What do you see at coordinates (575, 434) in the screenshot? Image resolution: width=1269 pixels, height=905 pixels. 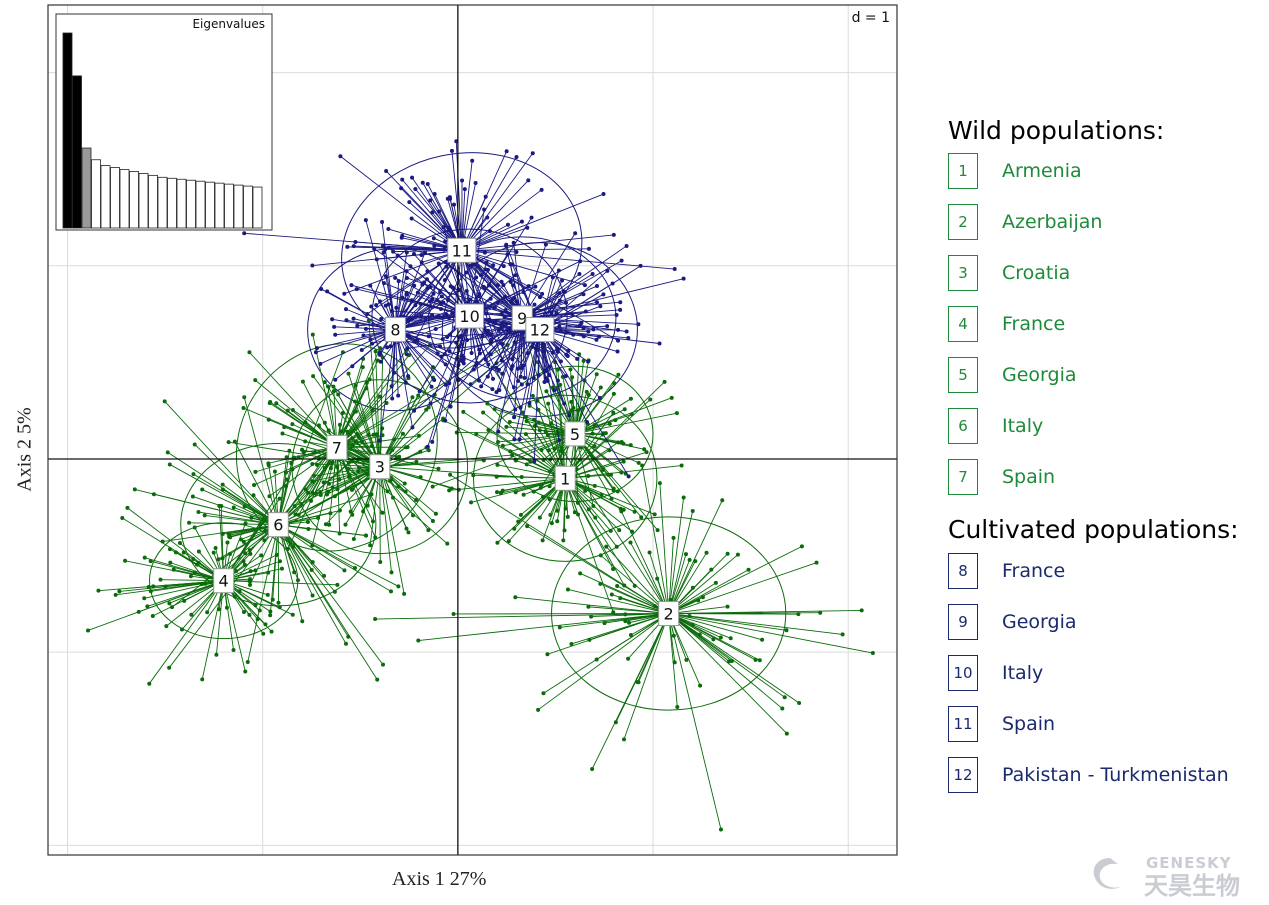 I see `centroid-label-text: 5` at bounding box center [575, 434].